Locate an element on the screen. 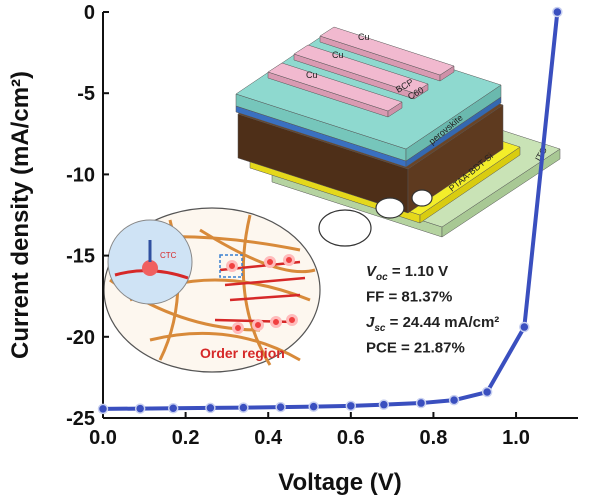 The image size is (591, 502). annotation-symbol: J is located at coordinates (370, 322).